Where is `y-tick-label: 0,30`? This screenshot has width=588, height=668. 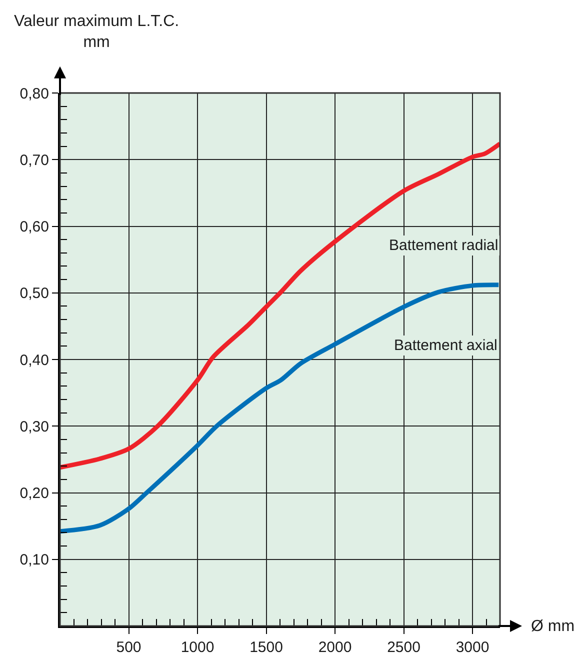
y-tick-label: 0,30 is located at coordinates (34, 427).